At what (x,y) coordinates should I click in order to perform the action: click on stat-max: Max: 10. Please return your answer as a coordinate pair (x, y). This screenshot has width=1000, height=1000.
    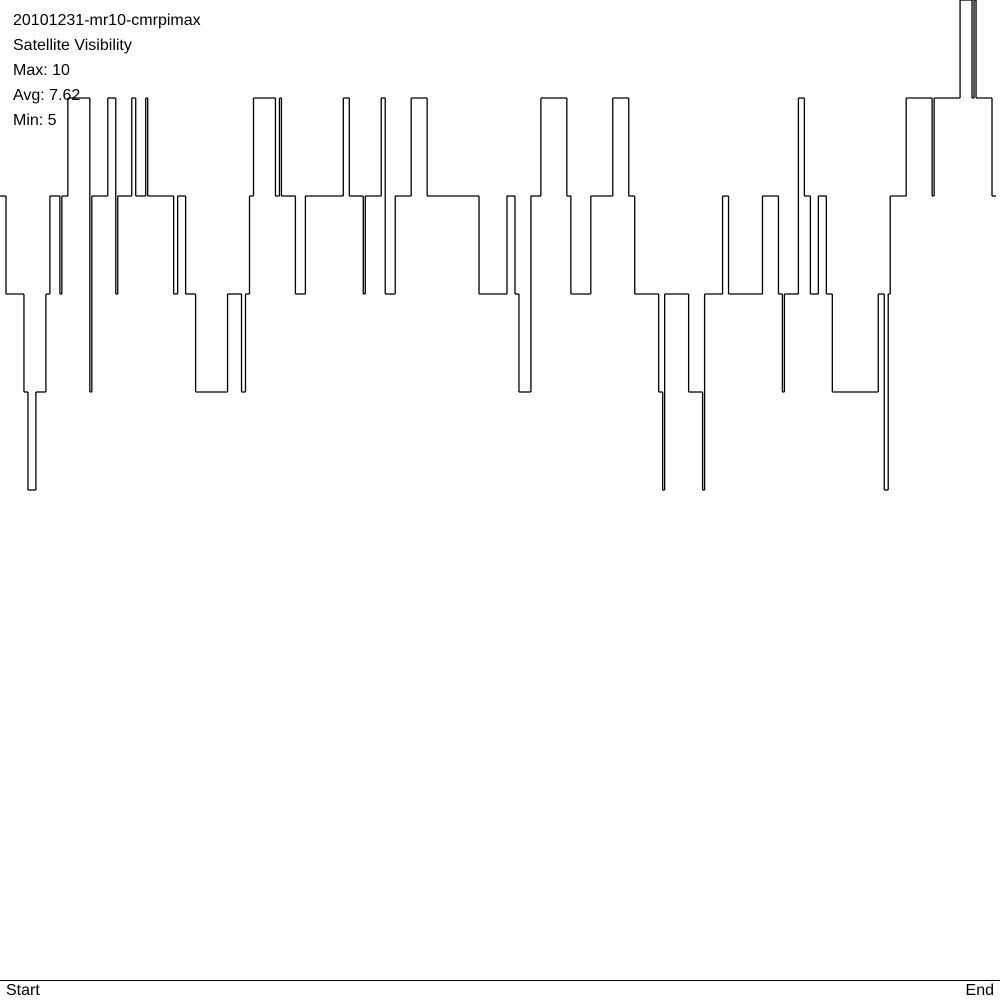
    Looking at the image, I should click on (41, 70).